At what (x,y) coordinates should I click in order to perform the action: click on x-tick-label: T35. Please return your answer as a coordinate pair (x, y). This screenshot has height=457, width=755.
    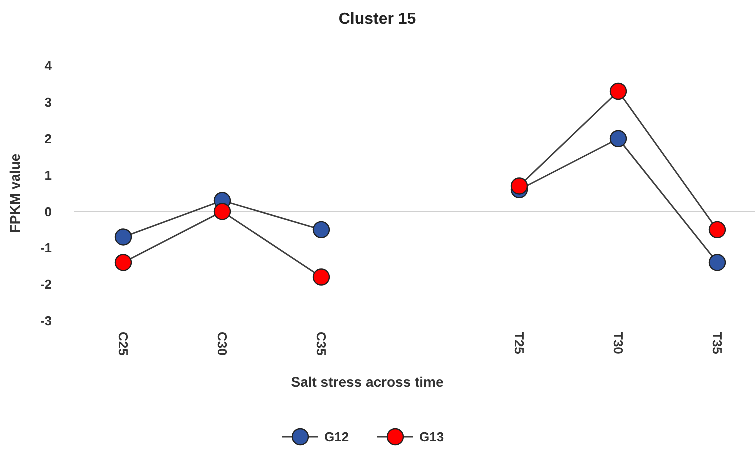
    Looking at the image, I should click on (717, 343).